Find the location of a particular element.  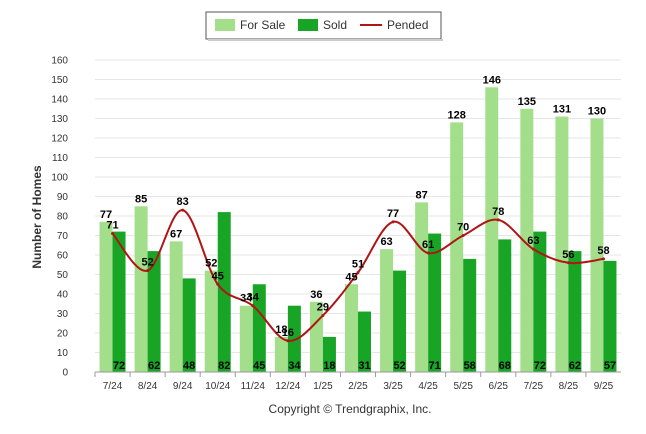

y-tick-label: 0 is located at coordinates (65, 373).